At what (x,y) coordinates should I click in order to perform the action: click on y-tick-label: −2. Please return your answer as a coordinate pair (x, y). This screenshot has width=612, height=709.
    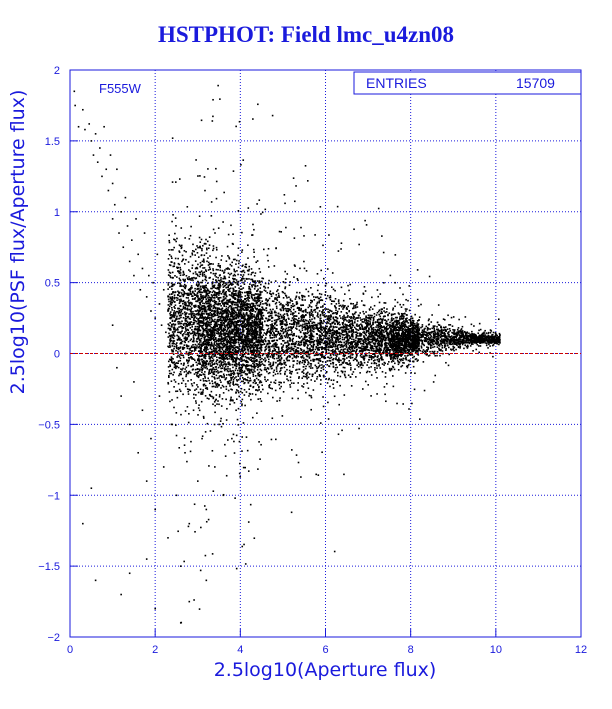
    Looking at the image, I should click on (53, 638).